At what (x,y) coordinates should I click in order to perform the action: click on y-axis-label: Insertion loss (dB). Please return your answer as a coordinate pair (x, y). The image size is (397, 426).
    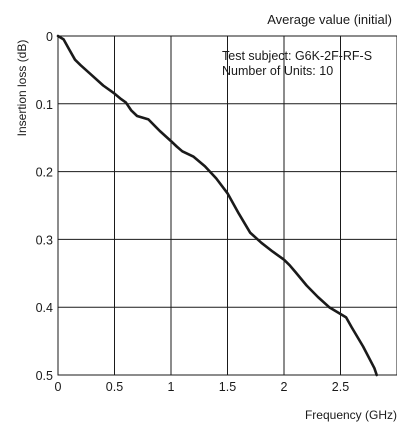
    Looking at the image, I should click on (22, 88).